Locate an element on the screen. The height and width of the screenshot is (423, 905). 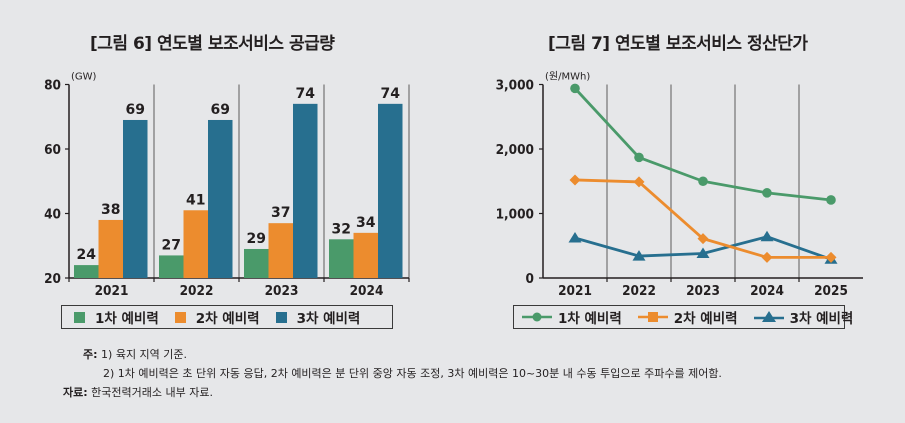
bar-value-label: 32 is located at coordinates (341, 229).